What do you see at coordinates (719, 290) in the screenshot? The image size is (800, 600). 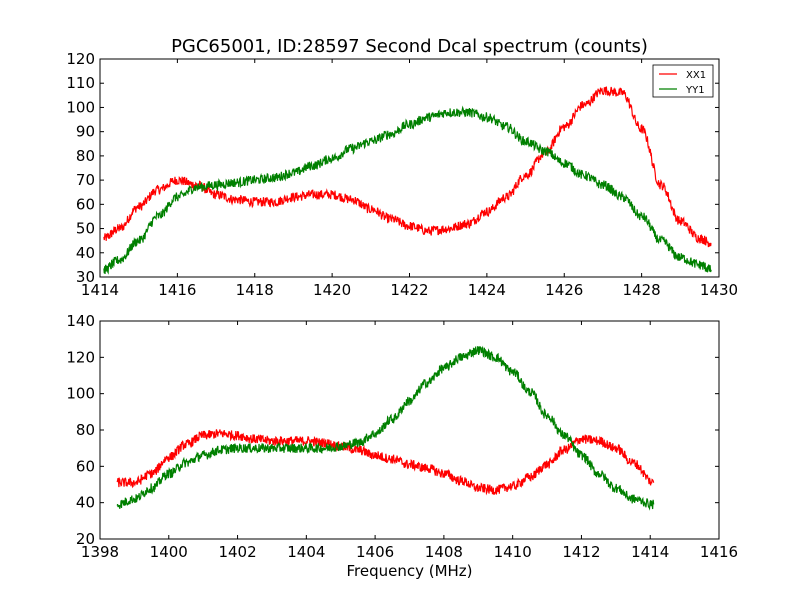 I see `x-tick-label: 1430` at bounding box center [719, 290].